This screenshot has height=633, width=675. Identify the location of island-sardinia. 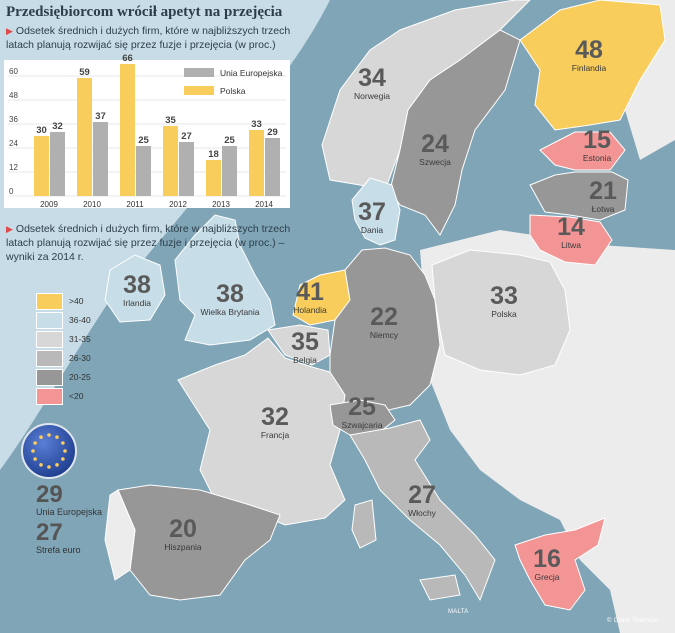
(364, 524).